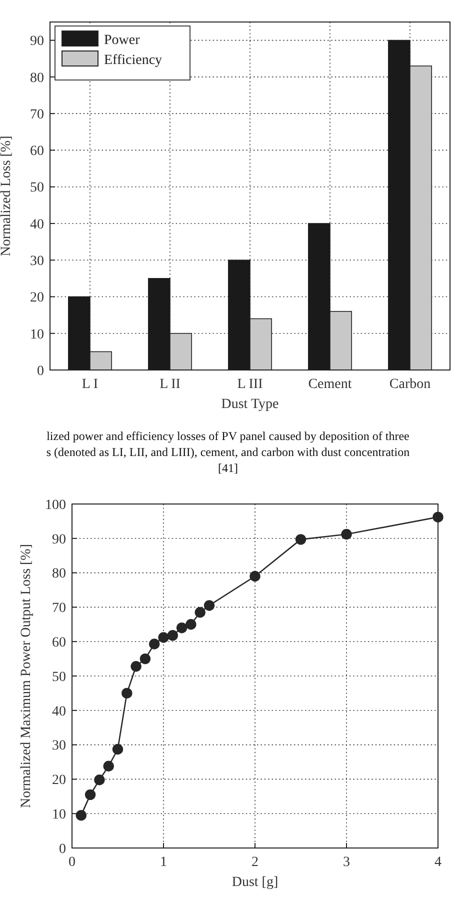 This screenshot has height=916, width=456. Describe the element at coordinates (346, 862) in the screenshot. I see `x-tick-label: 3` at that location.